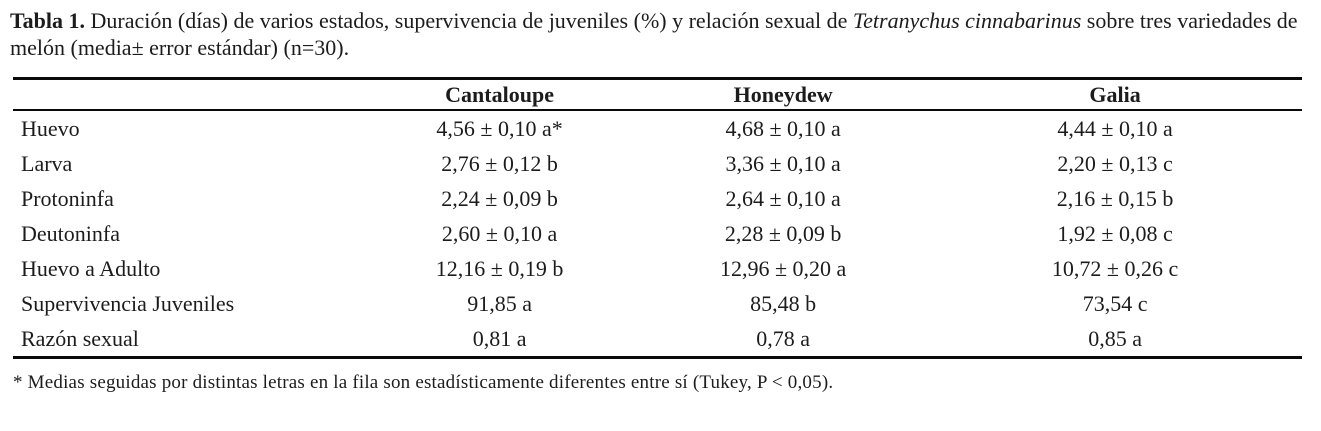  Describe the element at coordinates (499, 163) in the screenshot. I see `value-cell: 2,76 ± 0,12 b` at that location.